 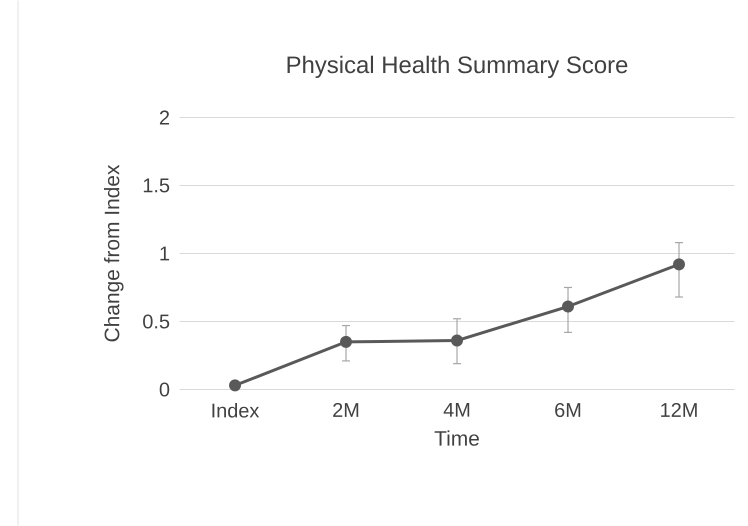 I want to click on x-tick-label: 6M, so click(x=567, y=410).